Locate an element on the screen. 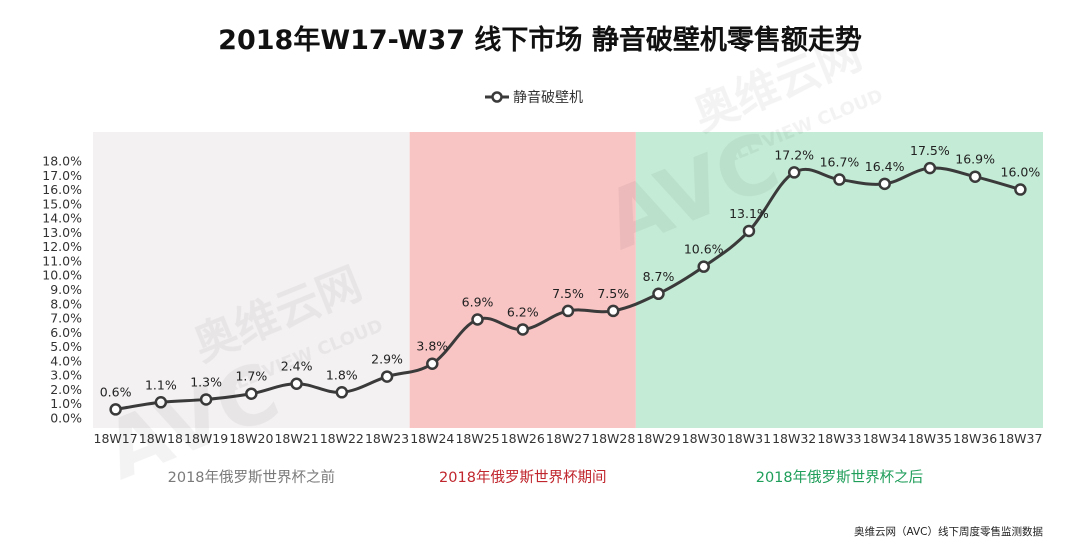 Image resolution: width=1080 pixels, height=556 pixels. y-tick-label: 8.0% is located at coordinates (66, 303).